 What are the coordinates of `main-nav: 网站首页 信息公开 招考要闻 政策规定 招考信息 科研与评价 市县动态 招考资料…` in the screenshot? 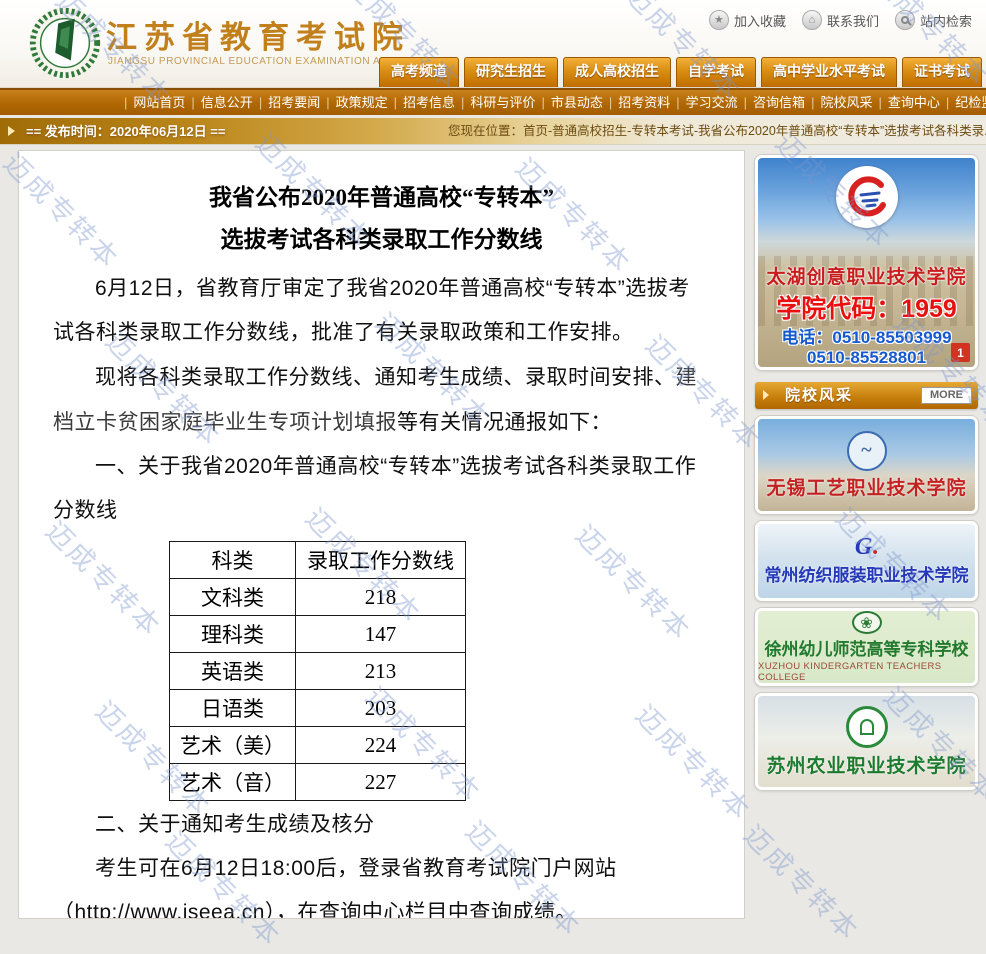 It's located at (493, 101).